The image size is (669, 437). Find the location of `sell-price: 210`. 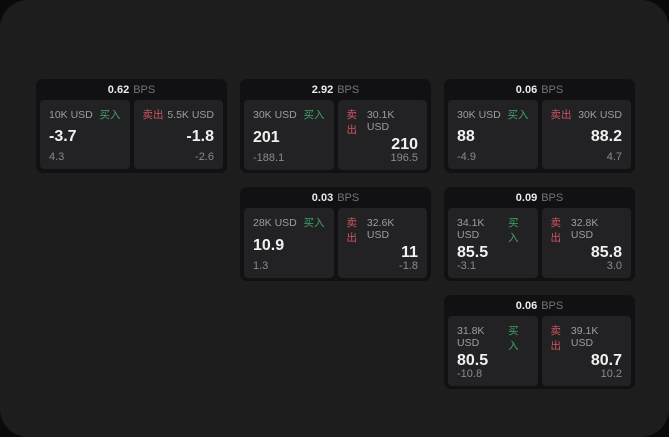

sell-price: 210 is located at coordinates (404, 144).